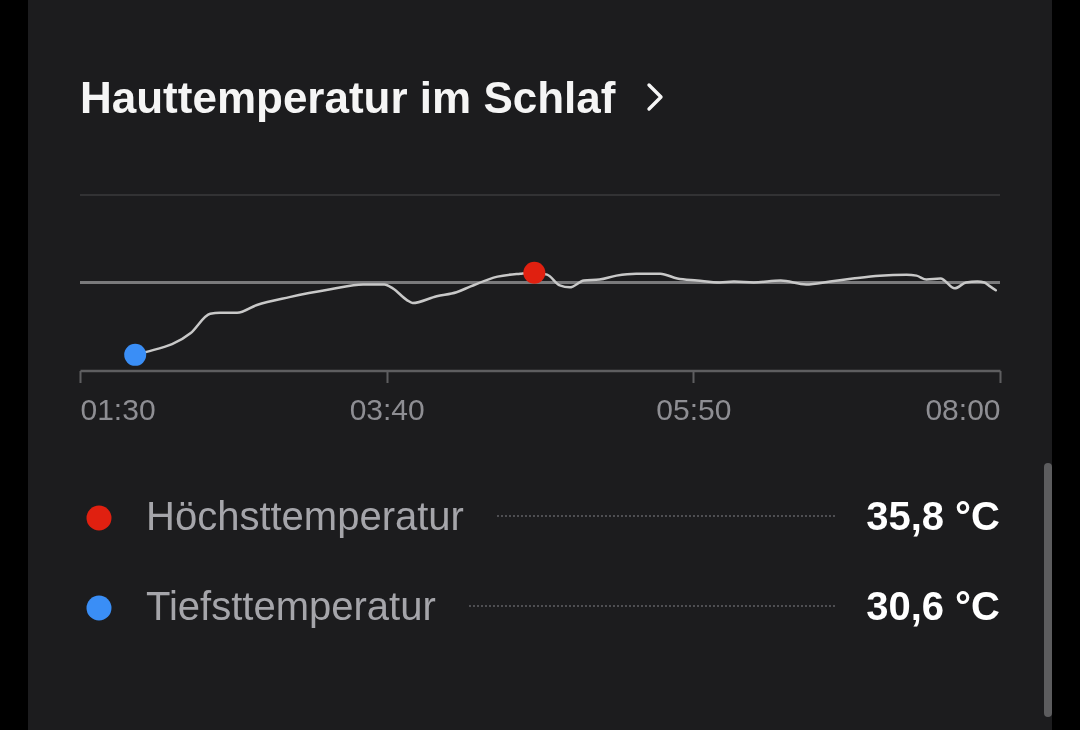 The image size is (1080, 730). What do you see at coordinates (933, 516) in the screenshot?
I see `text: 35,8 °C` at bounding box center [933, 516].